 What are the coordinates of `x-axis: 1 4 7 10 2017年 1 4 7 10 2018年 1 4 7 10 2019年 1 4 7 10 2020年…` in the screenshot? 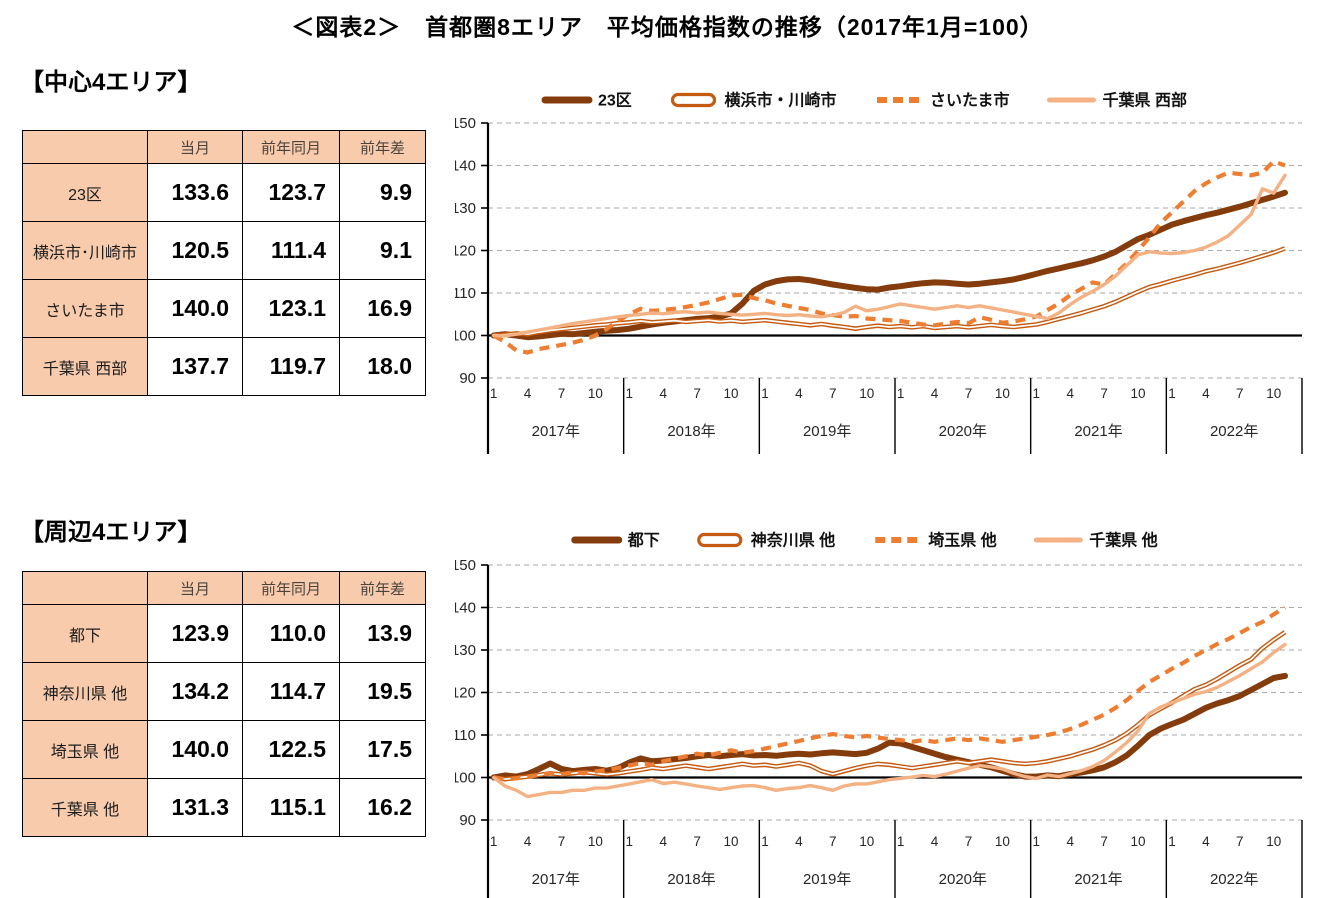 It's located at (896, 416).